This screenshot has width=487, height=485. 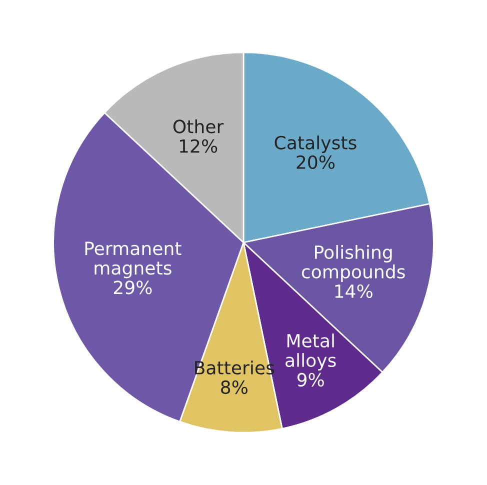 What do you see at coordinates (133, 260) in the screenshot?
I see `slice-label: Permanent magnets` at bounding box center [133, 260].